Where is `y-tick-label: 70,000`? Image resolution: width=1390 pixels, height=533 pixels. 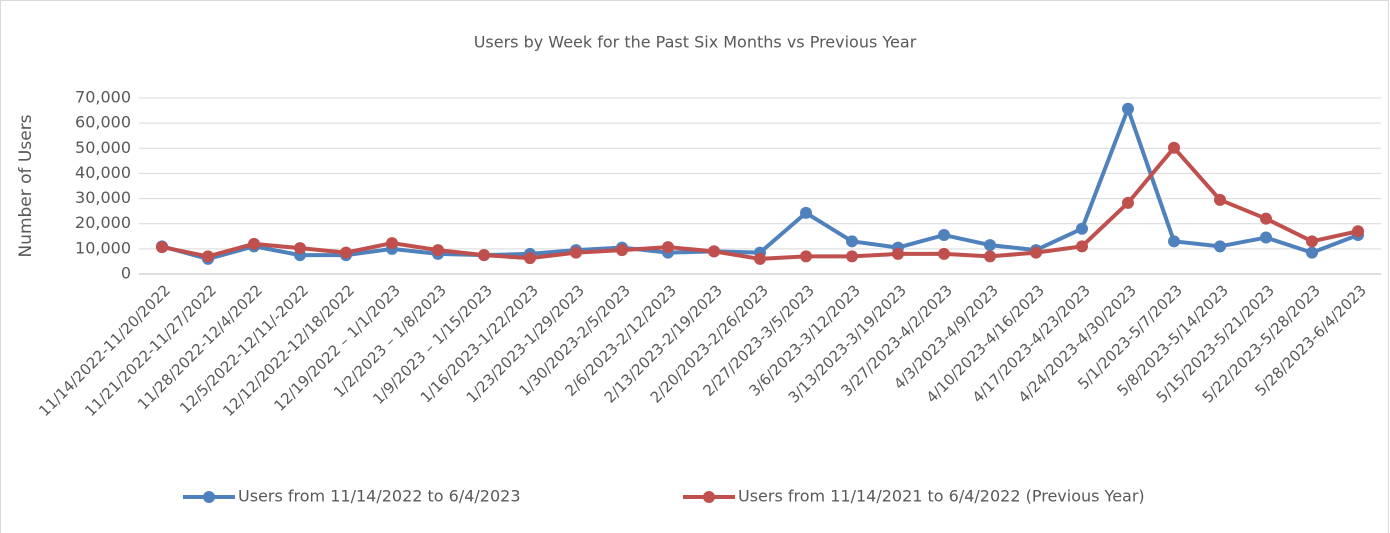 y-tick-label: 70,000 is located at coordinates (103, 97).